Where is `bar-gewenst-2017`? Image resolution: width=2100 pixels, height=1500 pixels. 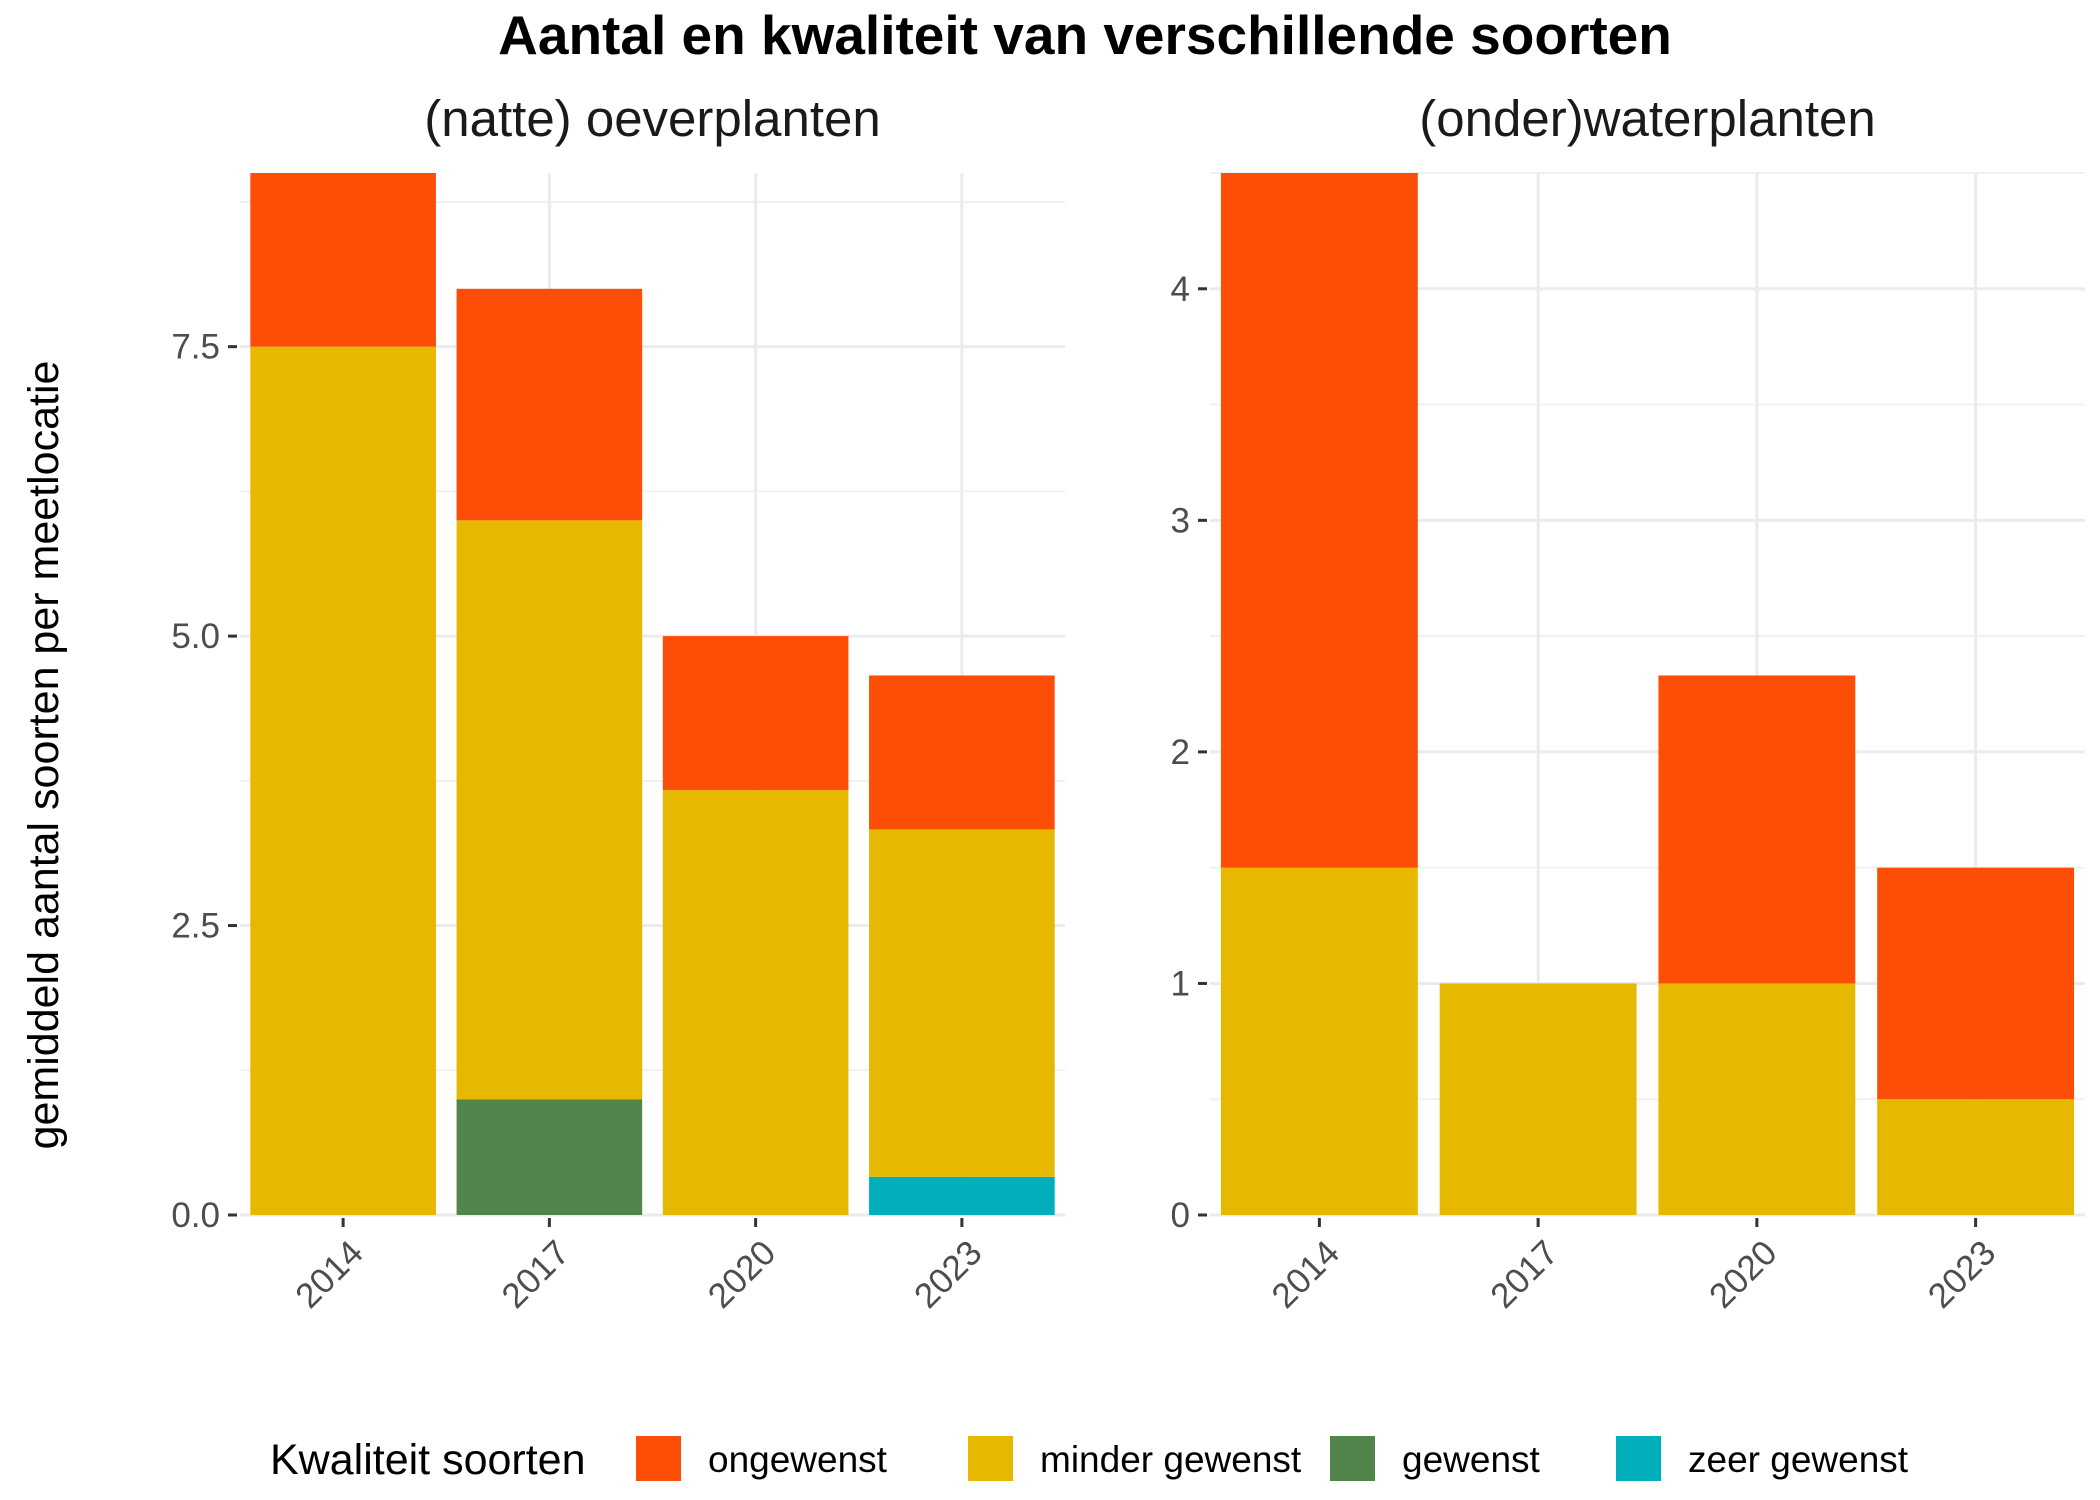
bar-gewenst-2017 is located at coordinates (549, 1157).